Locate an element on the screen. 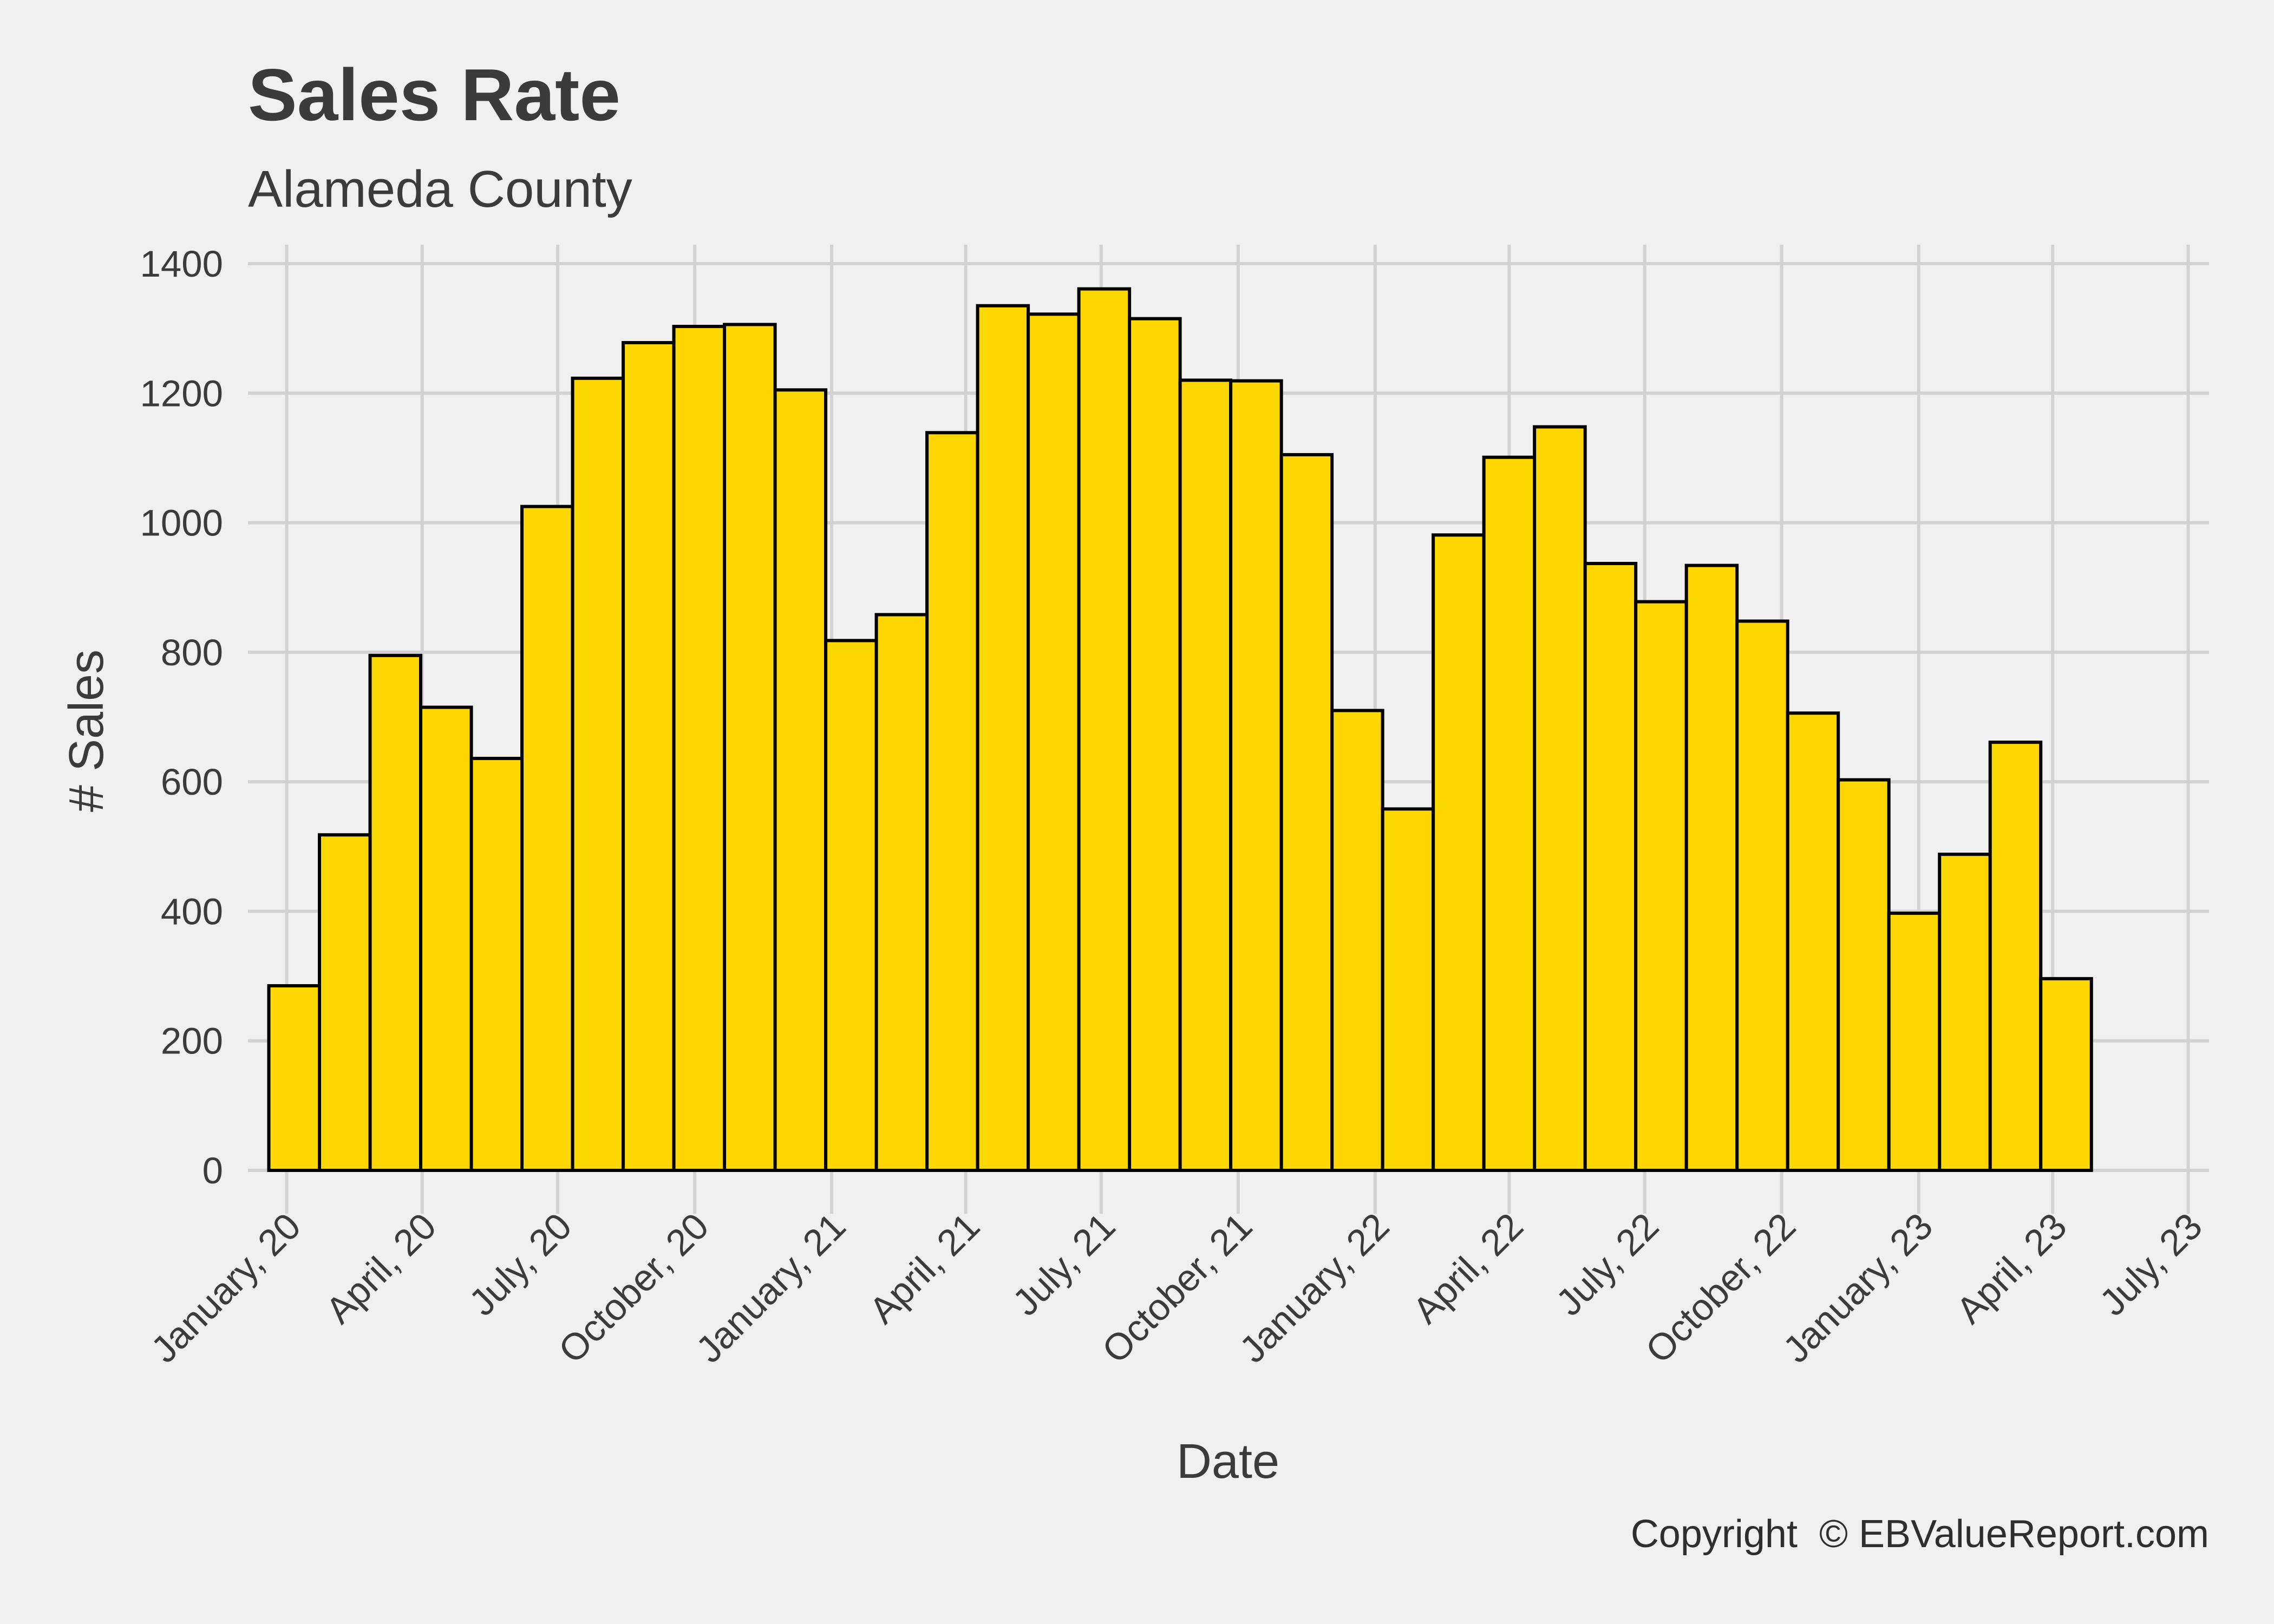 Image resolution: width=2274 pixels, height=1624 pixels. y-tick-label: 200 is located at coordinates (192, 1041).